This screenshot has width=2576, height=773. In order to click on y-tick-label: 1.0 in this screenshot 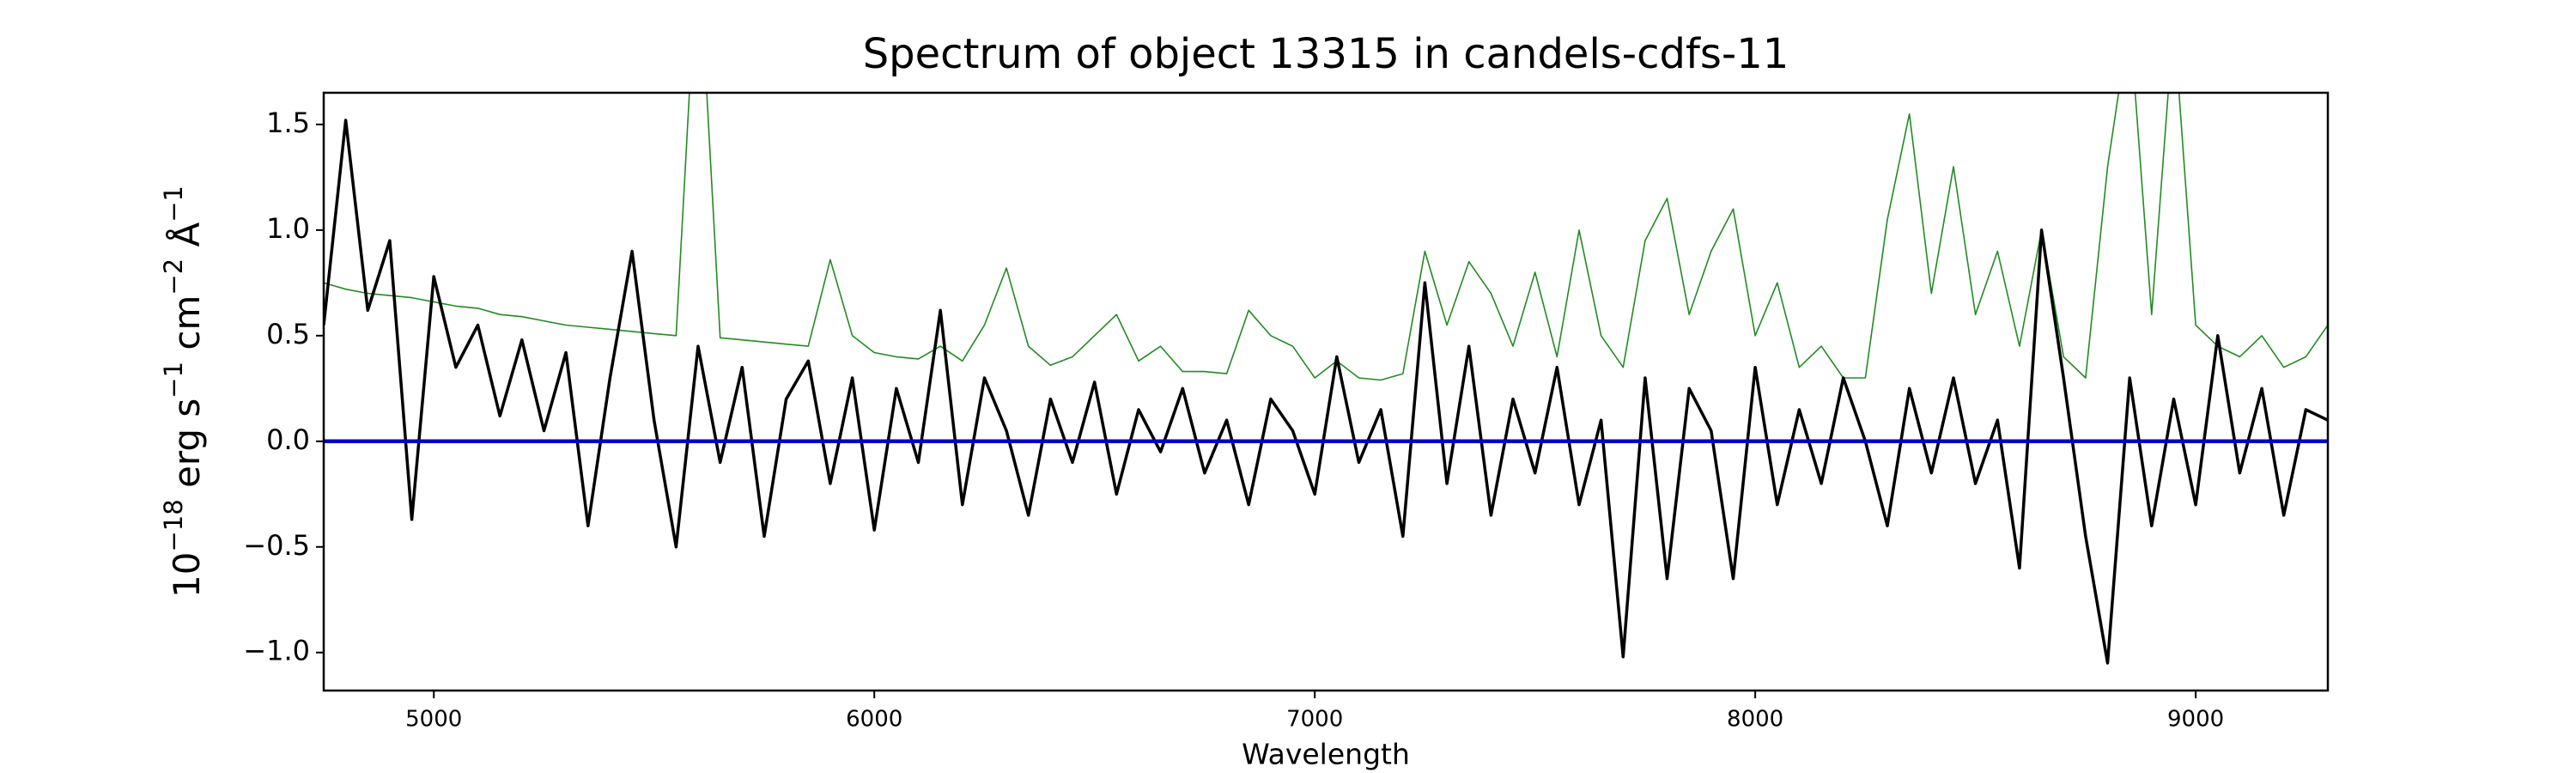, I will do `click(288, 228)`.